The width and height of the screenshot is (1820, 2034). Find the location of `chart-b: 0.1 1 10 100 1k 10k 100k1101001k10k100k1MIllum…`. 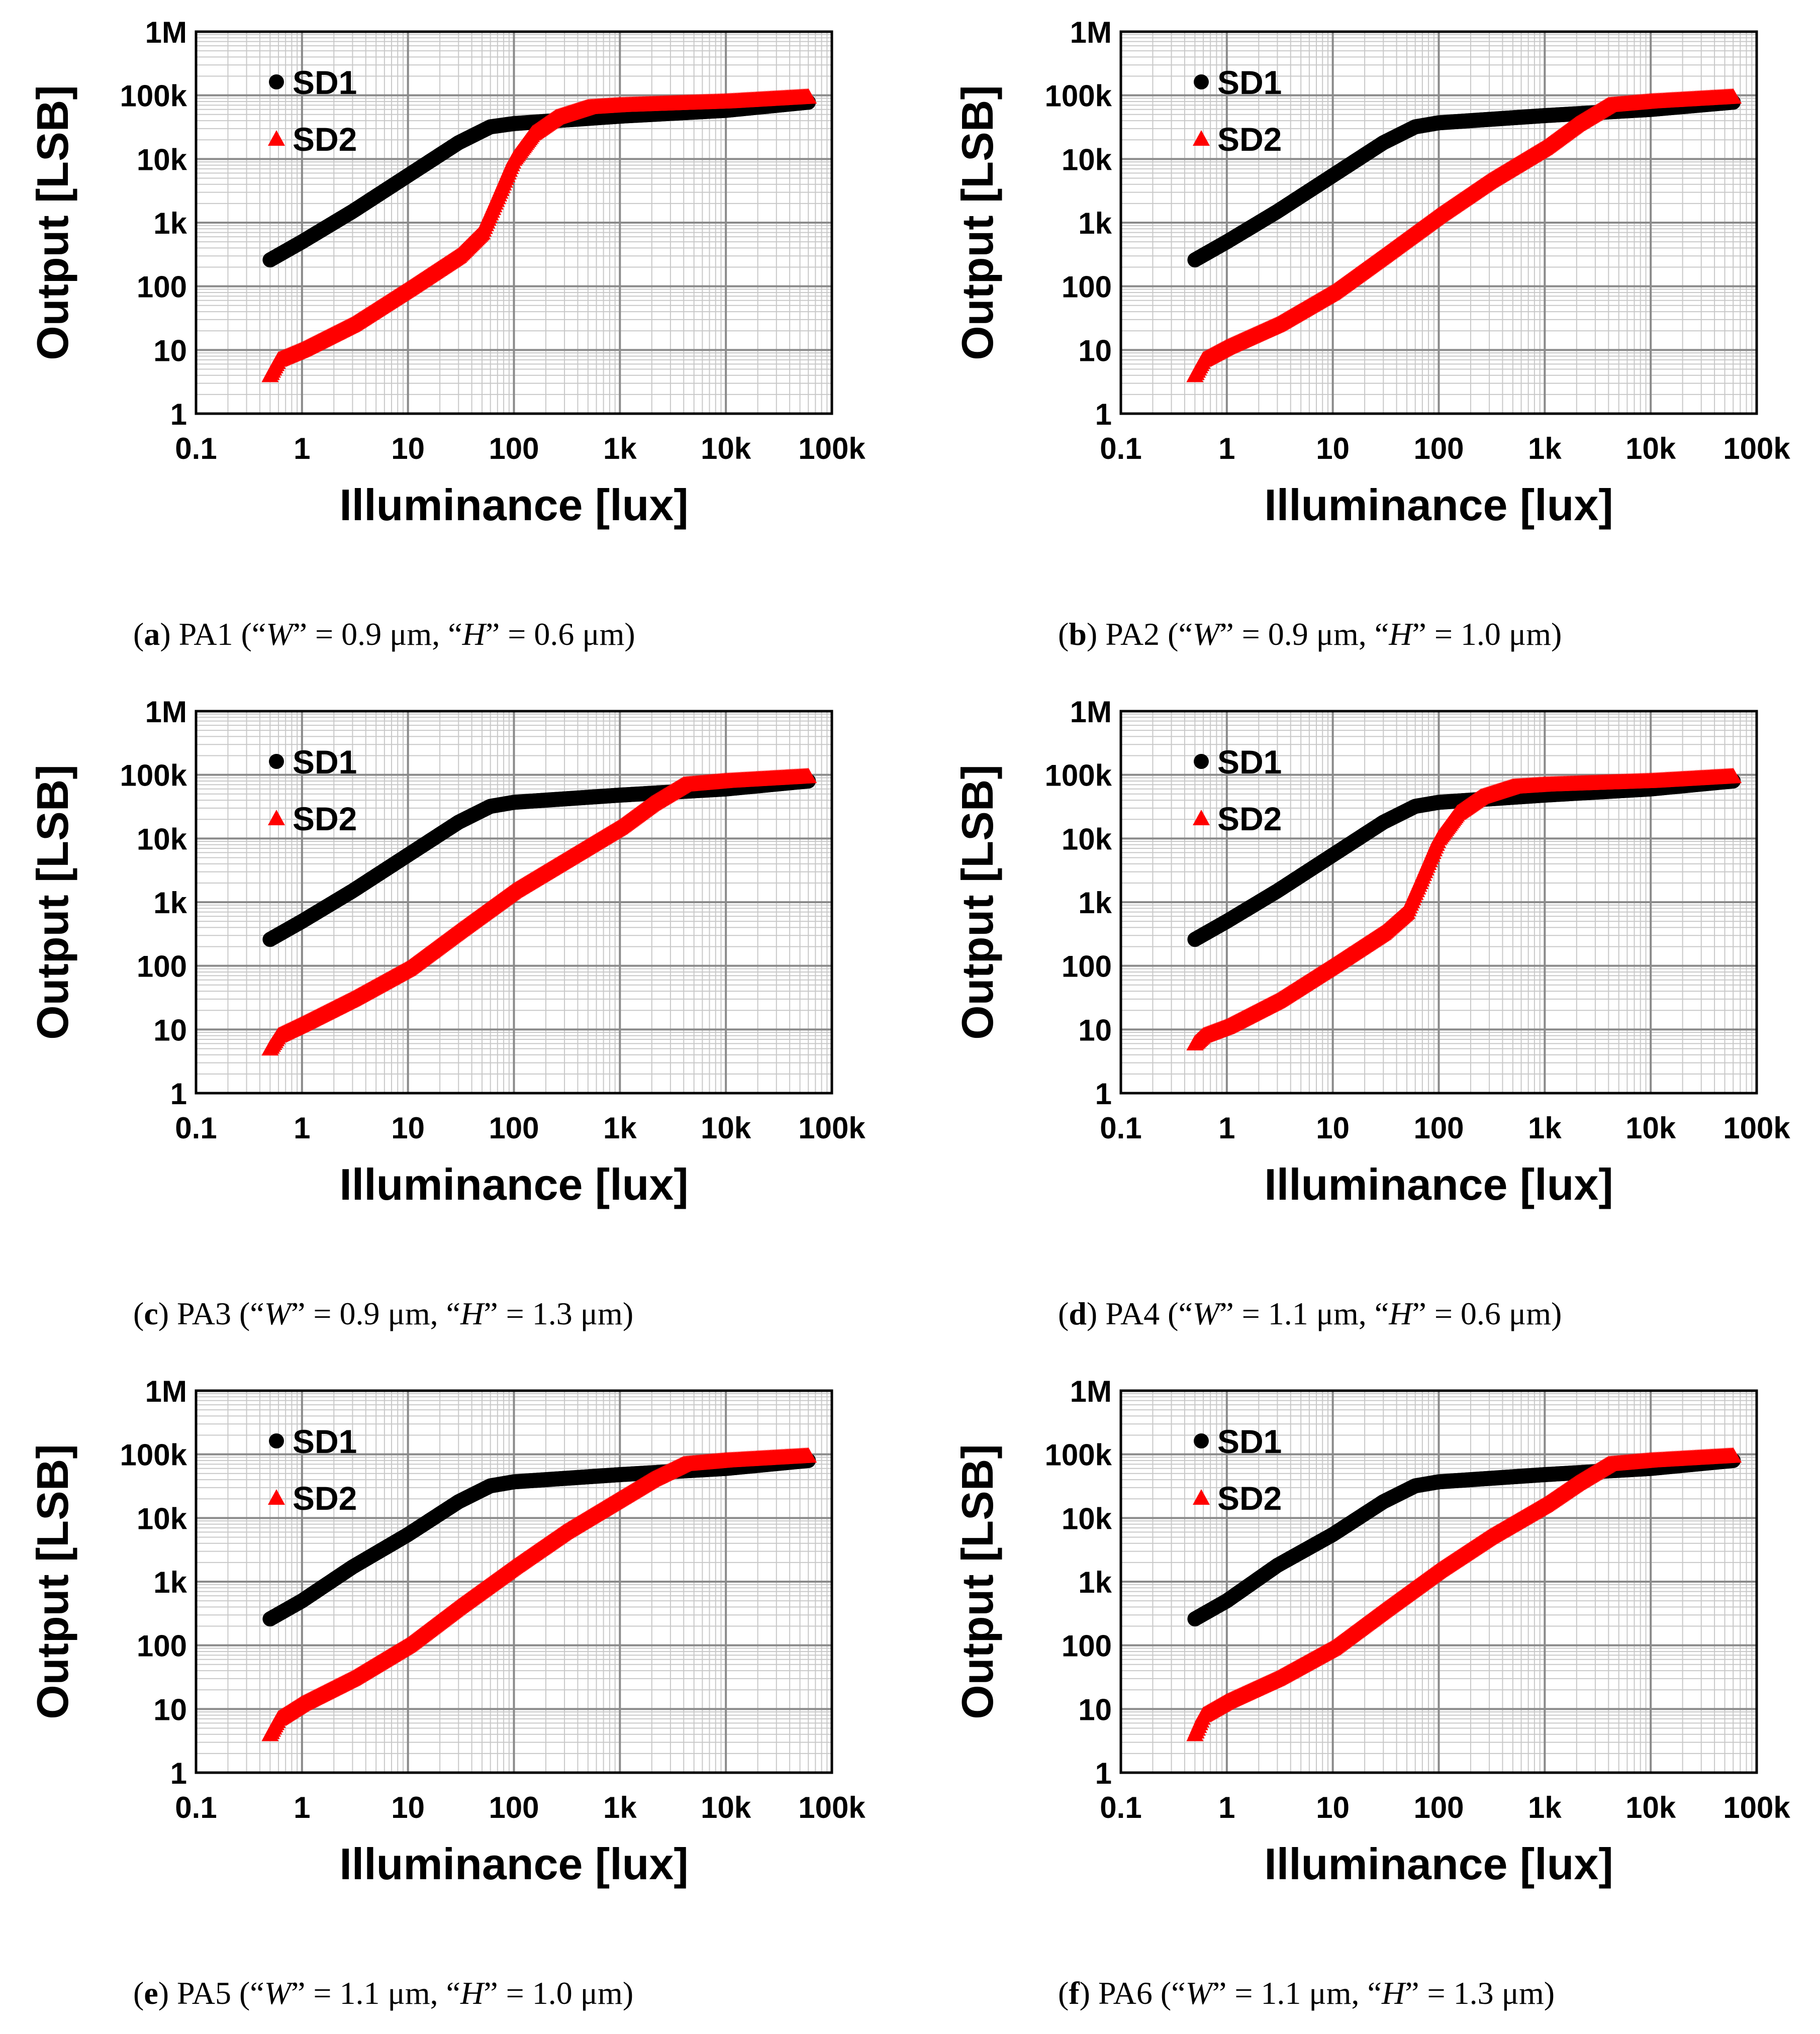

chart-b: 0.1 1 10 100 1k 10k 100k1101001k10k100k1MIllum… is located at coordinates (1371, 273).